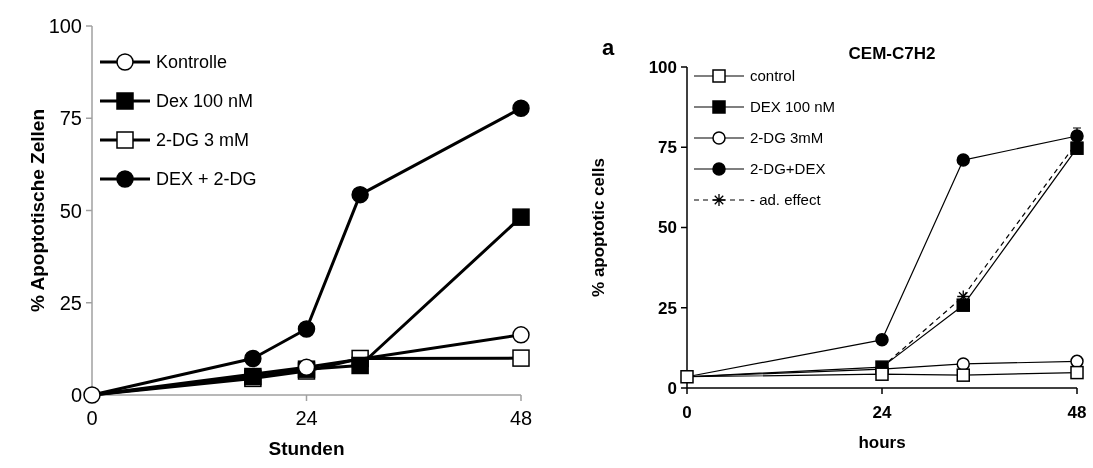 Image resolution: width=1093 pixels, height=468 pixels. What do you see at coordinates (192, 62) in the screenshot?
I see `legend-label: Kontrolle` at bounding box center [192, 62].